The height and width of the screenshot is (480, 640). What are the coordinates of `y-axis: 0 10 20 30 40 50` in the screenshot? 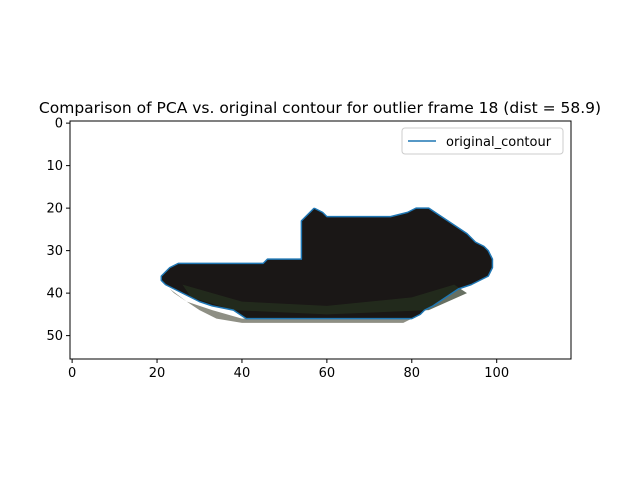 It's located at (58, 230).